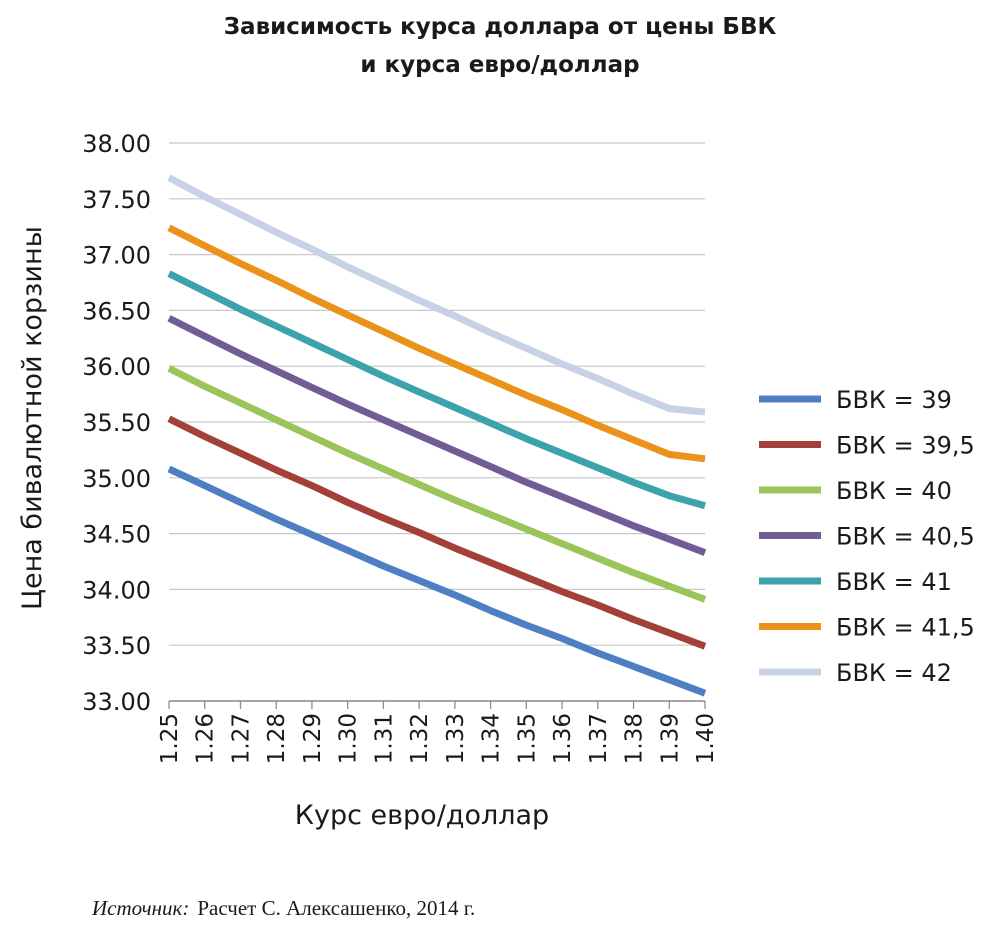 This screenshot has width=1000, height=937. Describe the element at coordinates (905, 537) in the screenshot. I see `legend-label-4: БВК = 40,5` at that location.